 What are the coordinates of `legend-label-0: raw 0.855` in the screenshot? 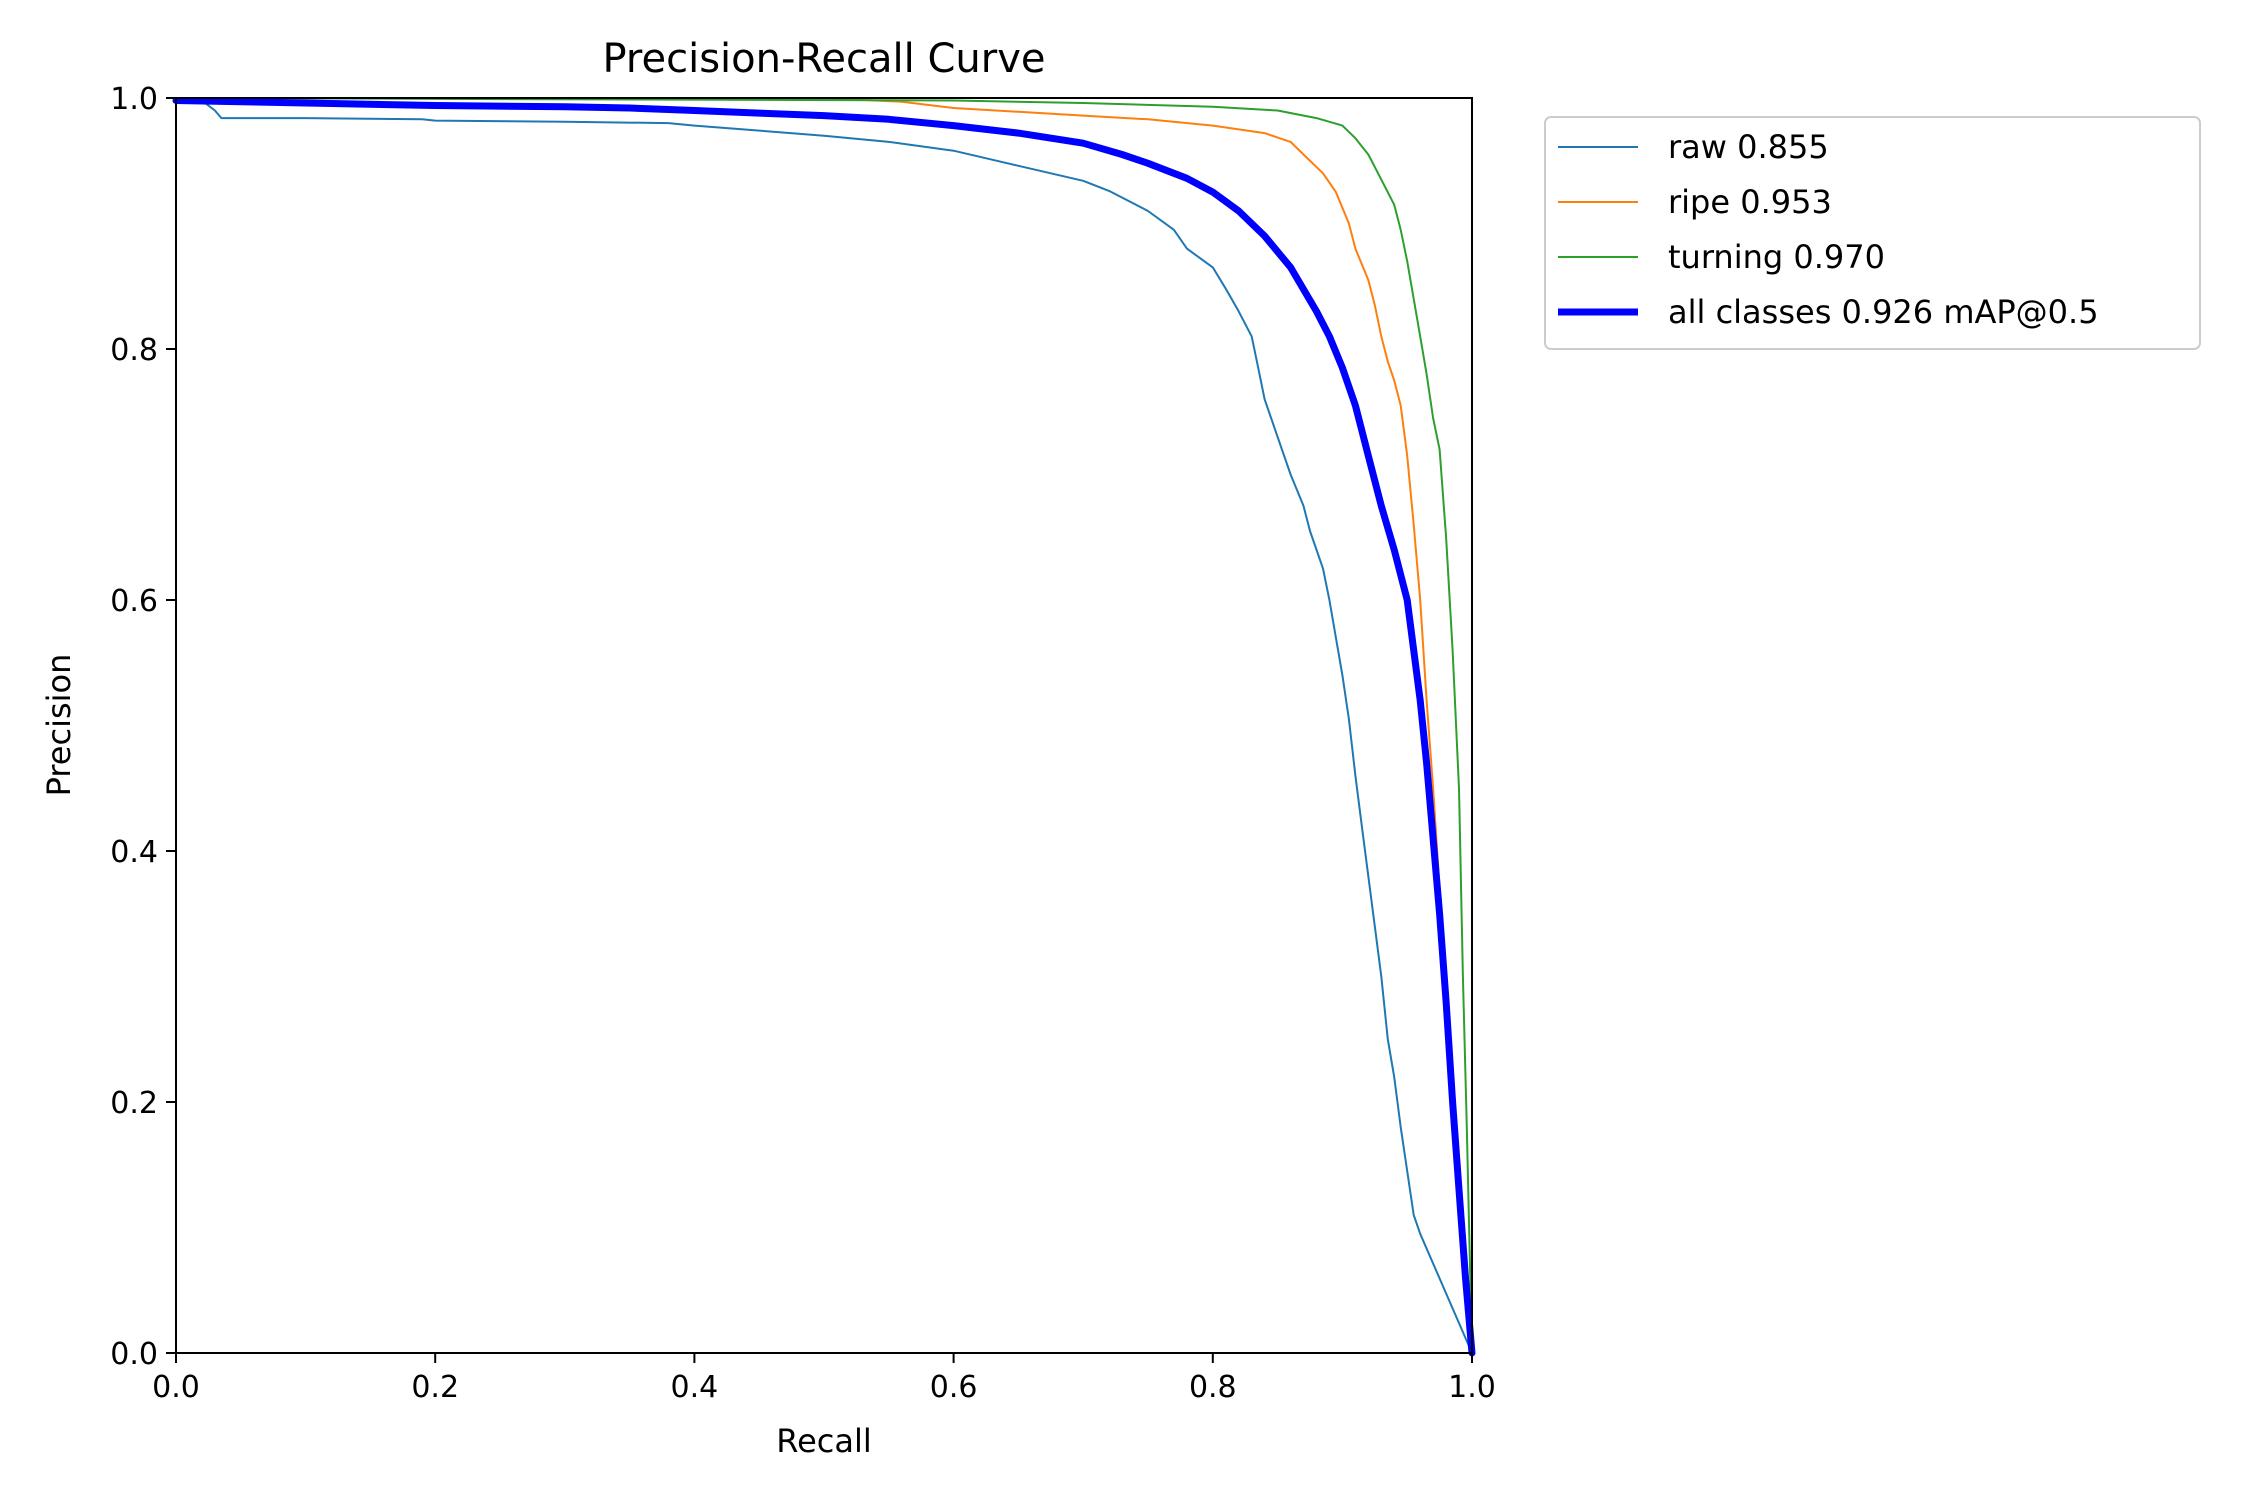 It's located at (1748, 147).